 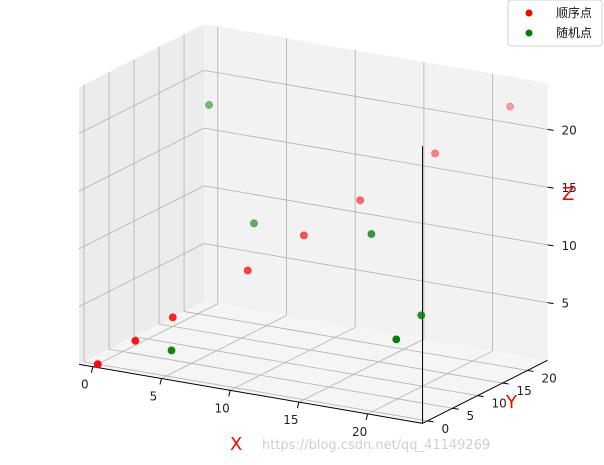 I want to click on y-axis-label: Y, so click(x=511, y=402).